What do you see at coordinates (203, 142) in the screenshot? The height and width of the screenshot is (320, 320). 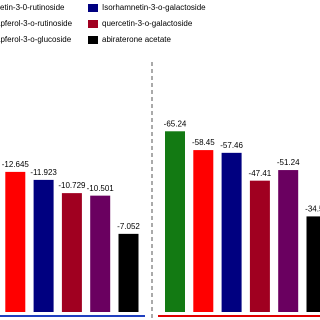 I see `value-label: -58.45` at bounding box center [203, 142].